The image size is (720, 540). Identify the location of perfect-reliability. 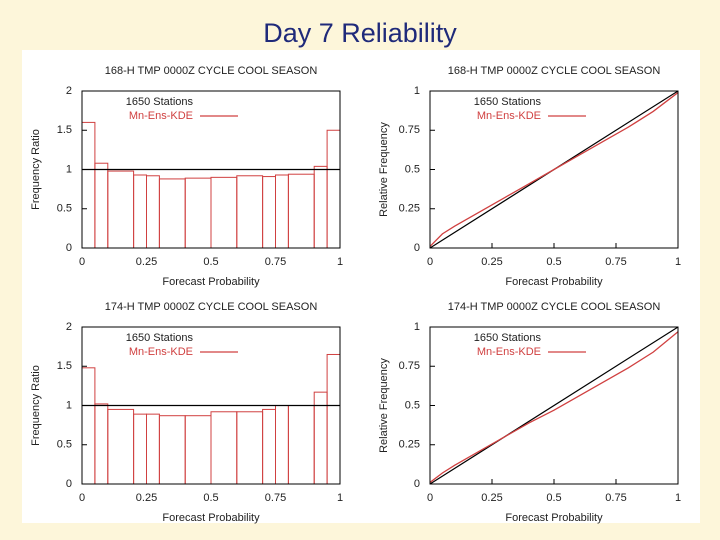
(554, 405).